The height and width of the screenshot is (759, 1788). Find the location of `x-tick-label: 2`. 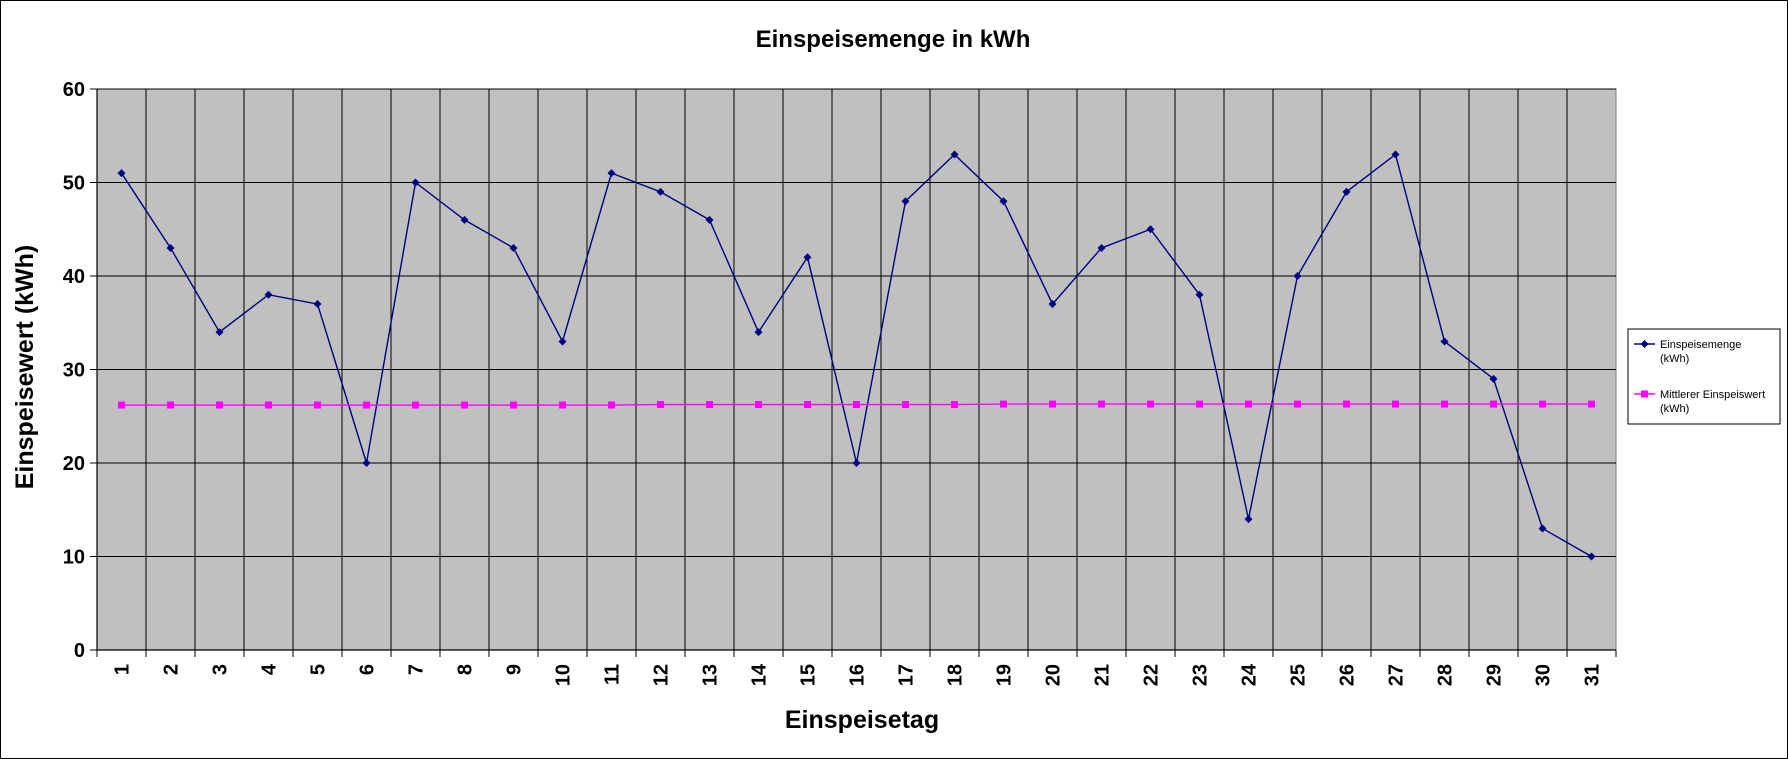

x-tick-label: 2 is located at coordinates (172, 669).